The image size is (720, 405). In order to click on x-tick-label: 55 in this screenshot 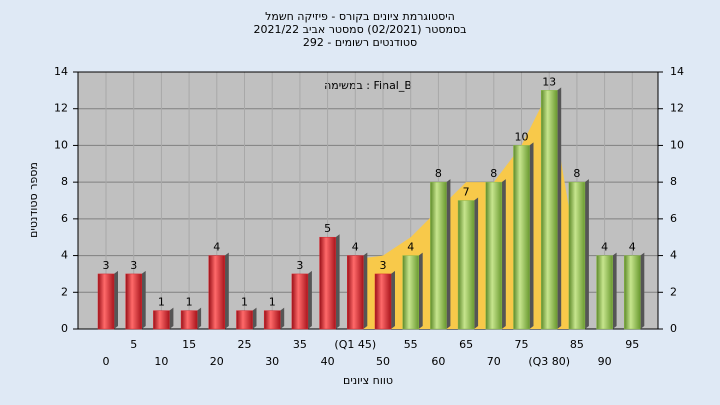, I will do `click(411, 344)`.